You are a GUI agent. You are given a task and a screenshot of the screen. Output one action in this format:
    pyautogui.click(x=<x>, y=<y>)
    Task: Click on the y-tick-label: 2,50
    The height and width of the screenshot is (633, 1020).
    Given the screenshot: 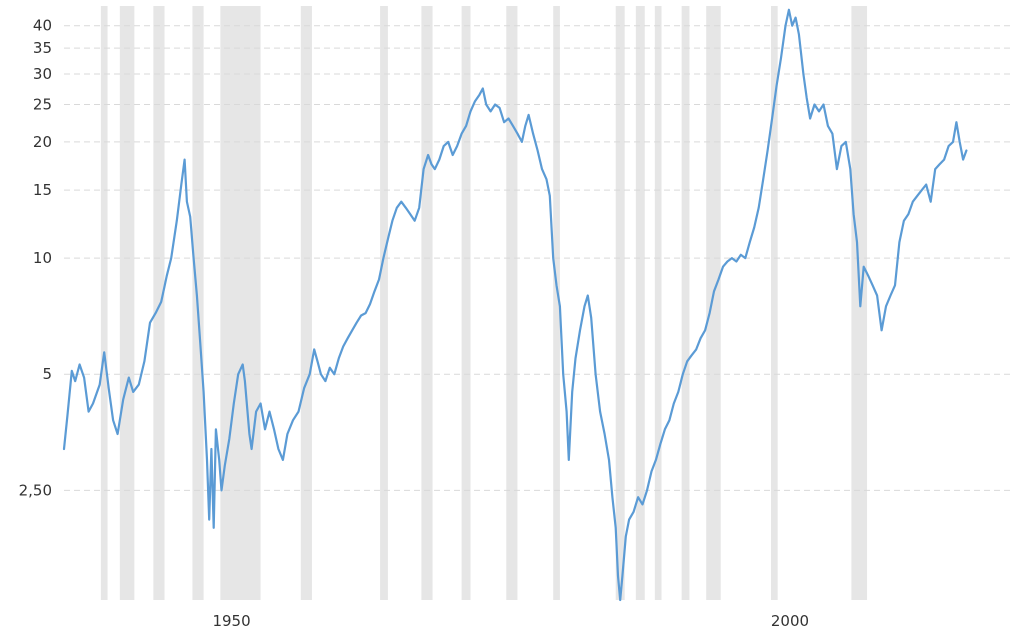 What is the action you would take?
    pyautogui.click(x=35, y=490)
    